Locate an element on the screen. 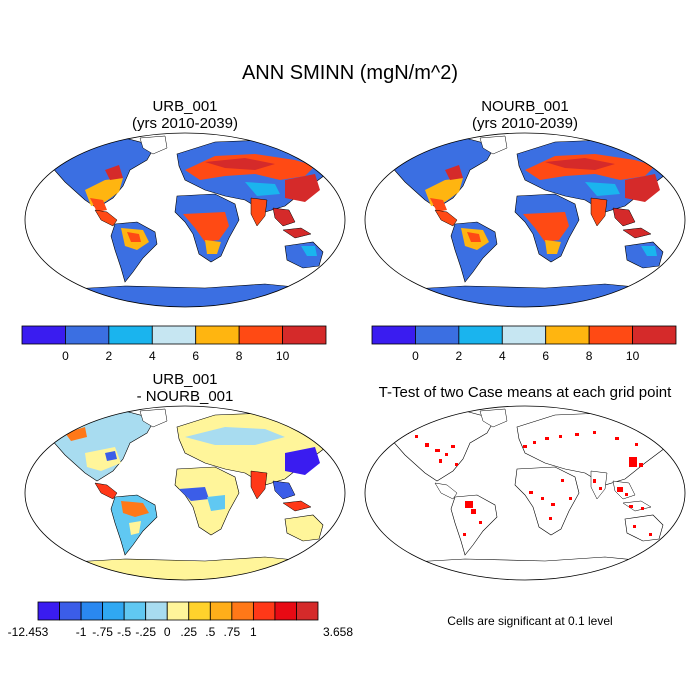 Image resolution: width=700 pixels, height=700 pixels. map-bottom-left is located at coordinates (185, 493).